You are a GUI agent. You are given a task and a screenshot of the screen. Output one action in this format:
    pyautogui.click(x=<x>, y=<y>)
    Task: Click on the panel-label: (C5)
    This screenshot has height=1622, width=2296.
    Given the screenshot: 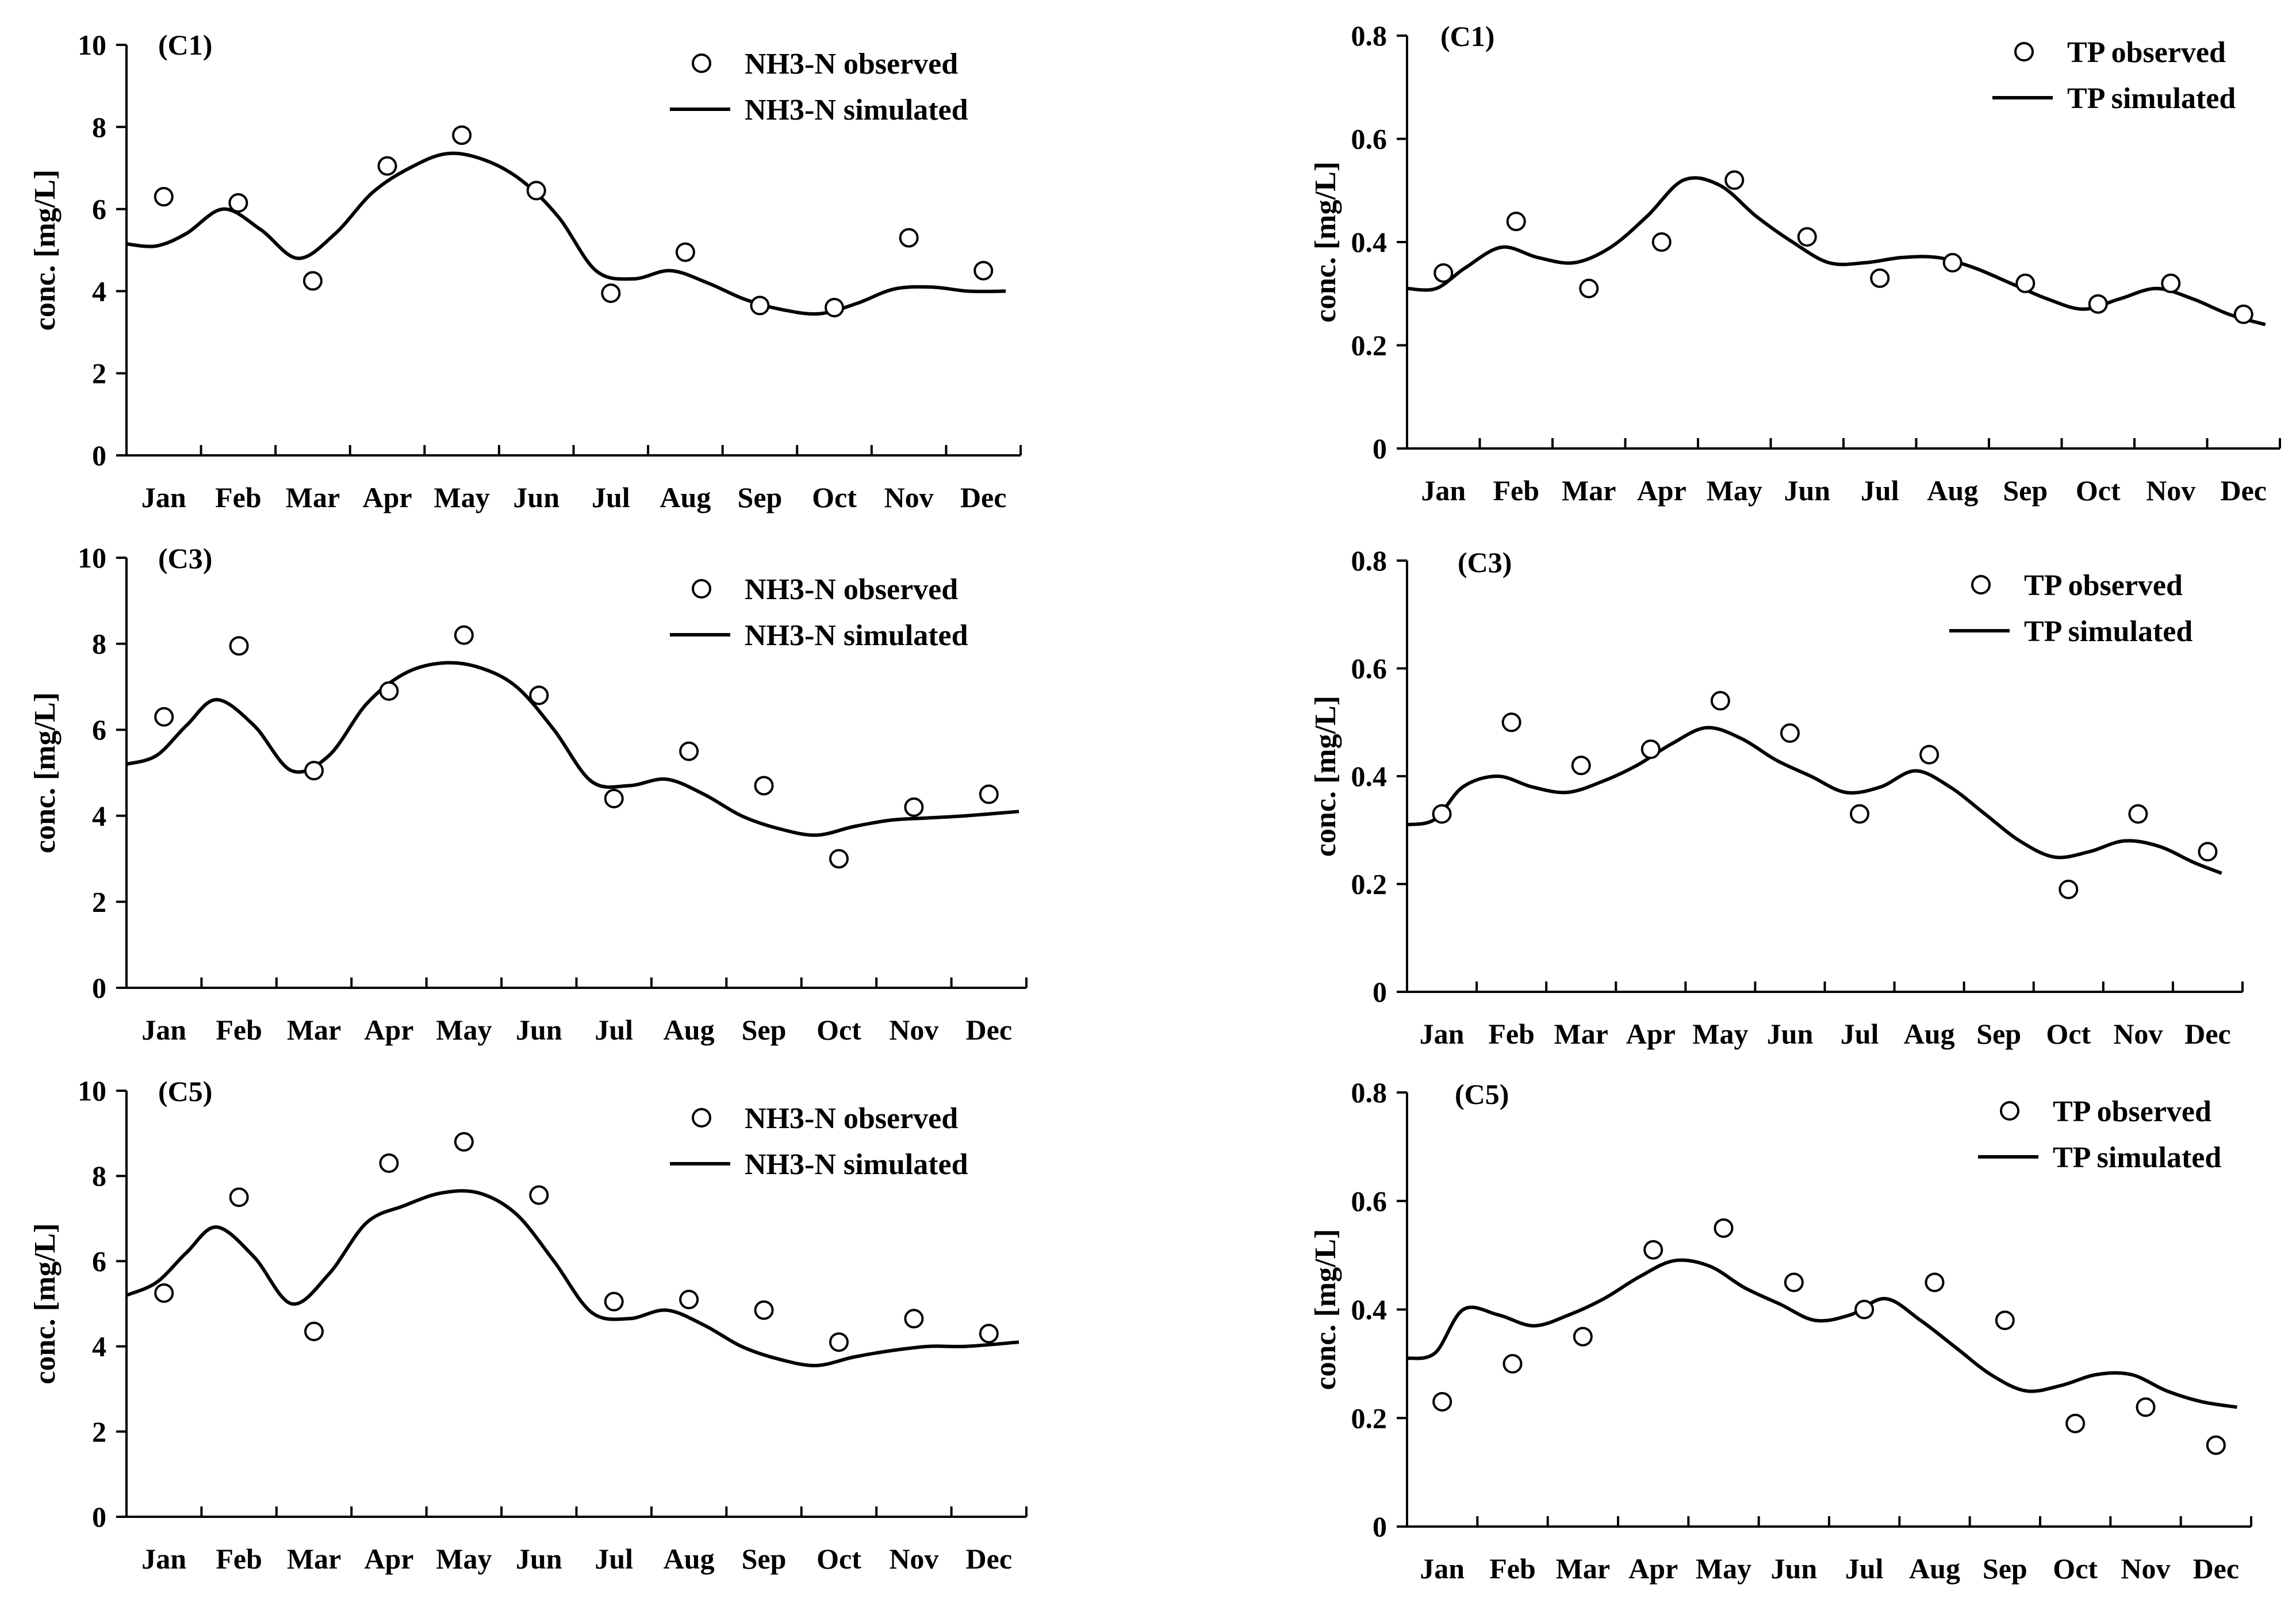 What is the action you would take?
    pyautogui.click(x=185, y=1091)
    